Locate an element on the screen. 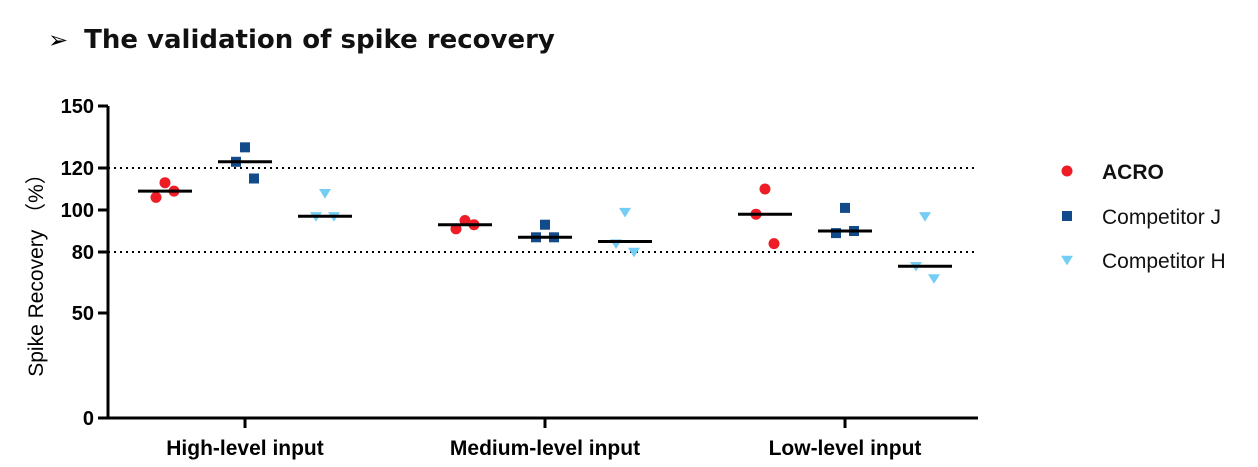  legend-label: ACRO is located at coordinates (1133, 172).